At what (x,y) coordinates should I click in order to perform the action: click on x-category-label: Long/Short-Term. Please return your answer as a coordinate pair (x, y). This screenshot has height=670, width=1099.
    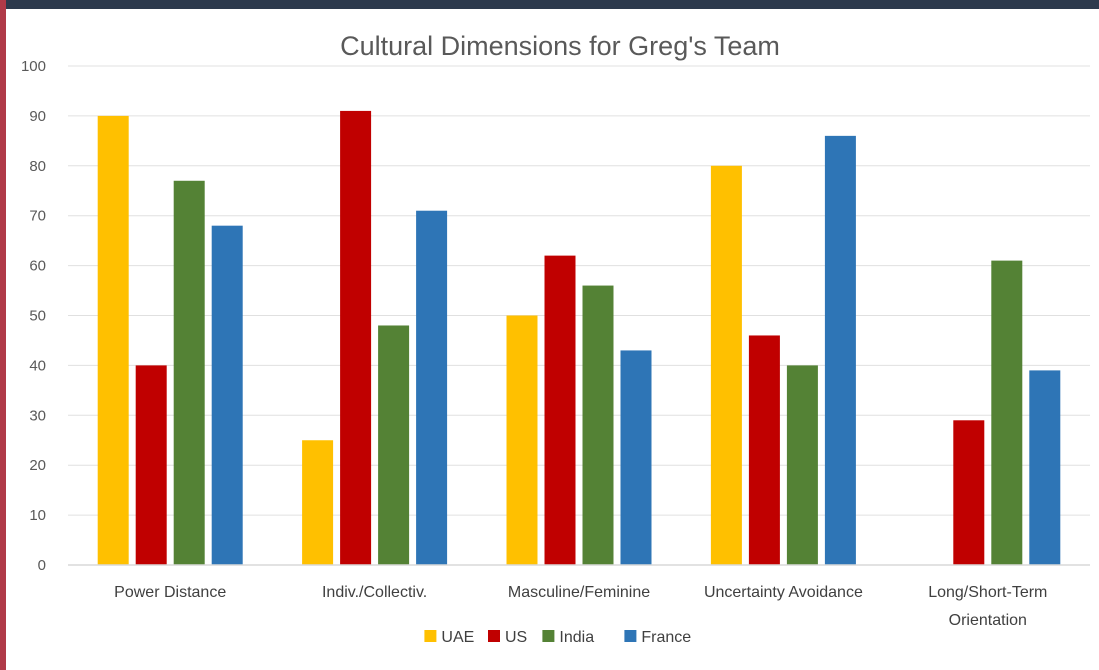
    Looking at the image, I should click on (987, 592).